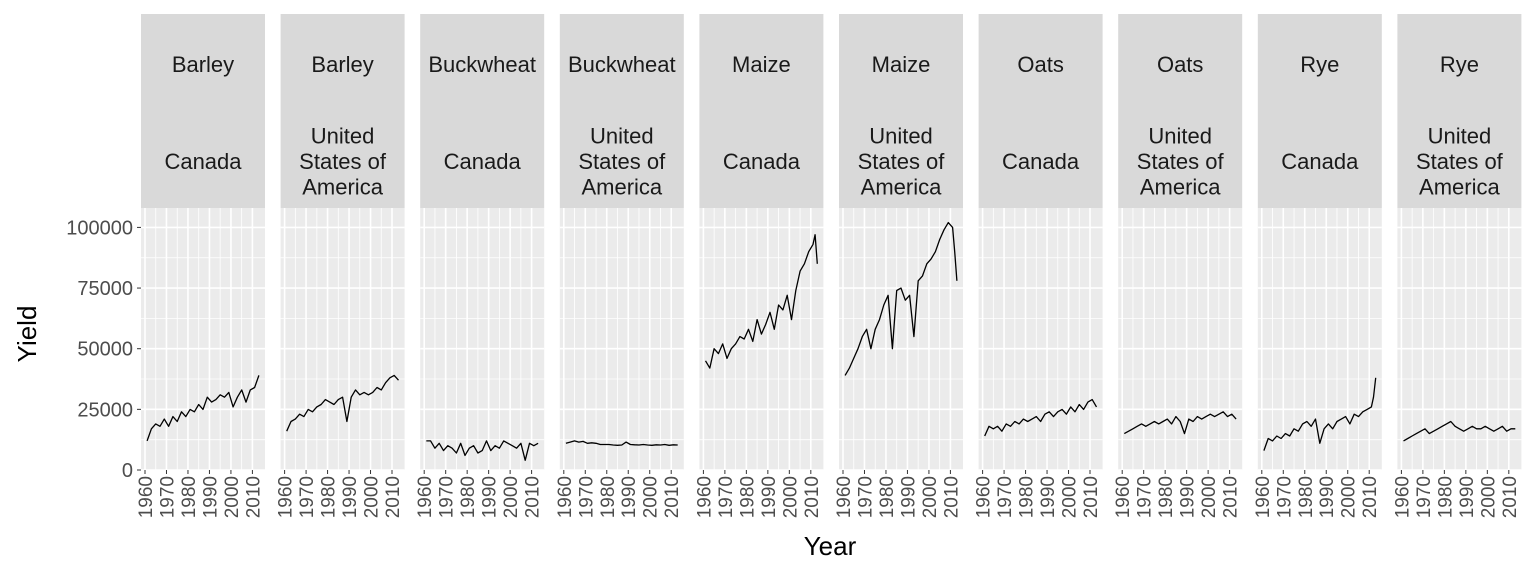 The height and width of the screenshot is (576, 1536). What do you see at coordinates (342, 64) in the screenshot?
I see `strip-crop-label: Barley` at bounding box center [342, 64].